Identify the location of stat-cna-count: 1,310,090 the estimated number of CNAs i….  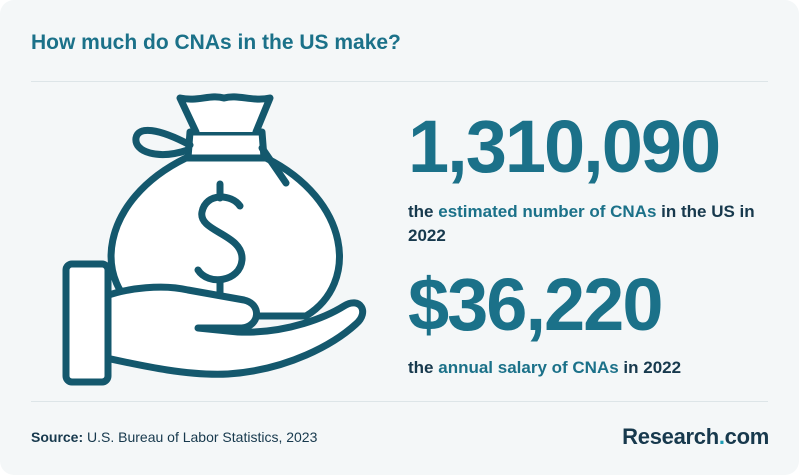
(598, 179).